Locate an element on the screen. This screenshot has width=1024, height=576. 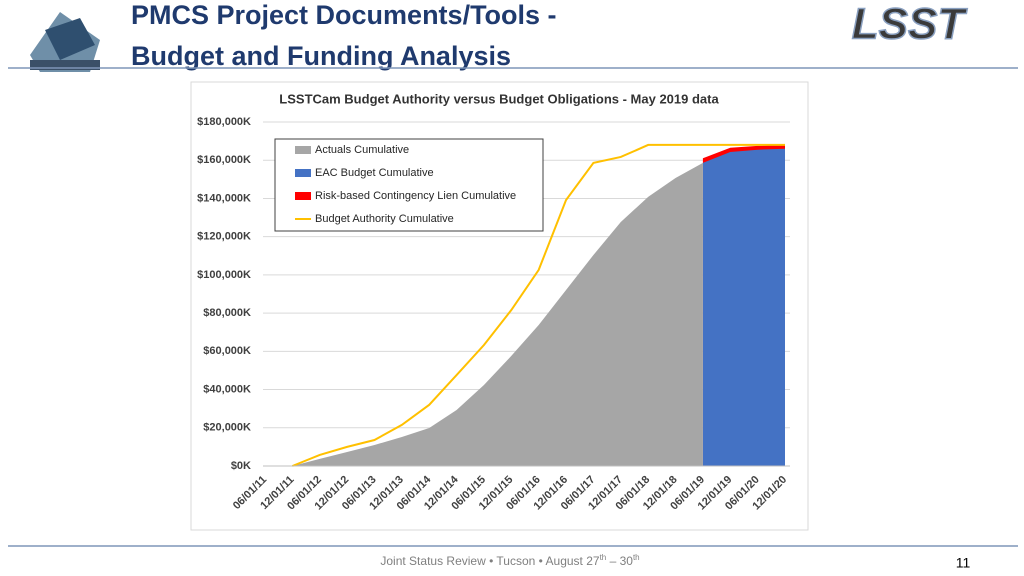
legend-label: EAC Budget Cumulative is located at coordinates (374, 173).